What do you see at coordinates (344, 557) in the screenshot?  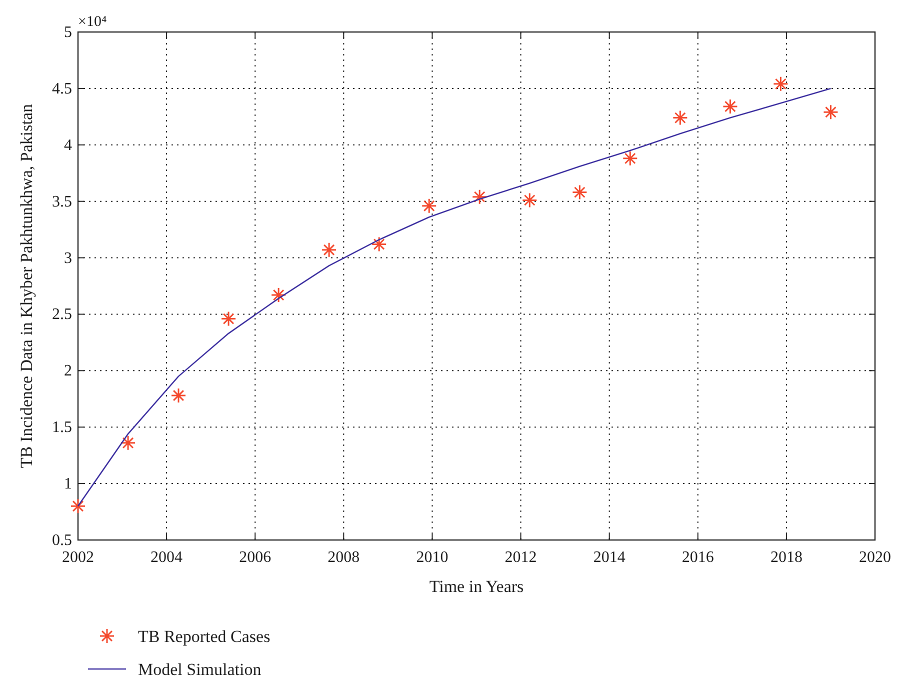 I see `x-tick-label: 2008` at bounding box center [344, 557].